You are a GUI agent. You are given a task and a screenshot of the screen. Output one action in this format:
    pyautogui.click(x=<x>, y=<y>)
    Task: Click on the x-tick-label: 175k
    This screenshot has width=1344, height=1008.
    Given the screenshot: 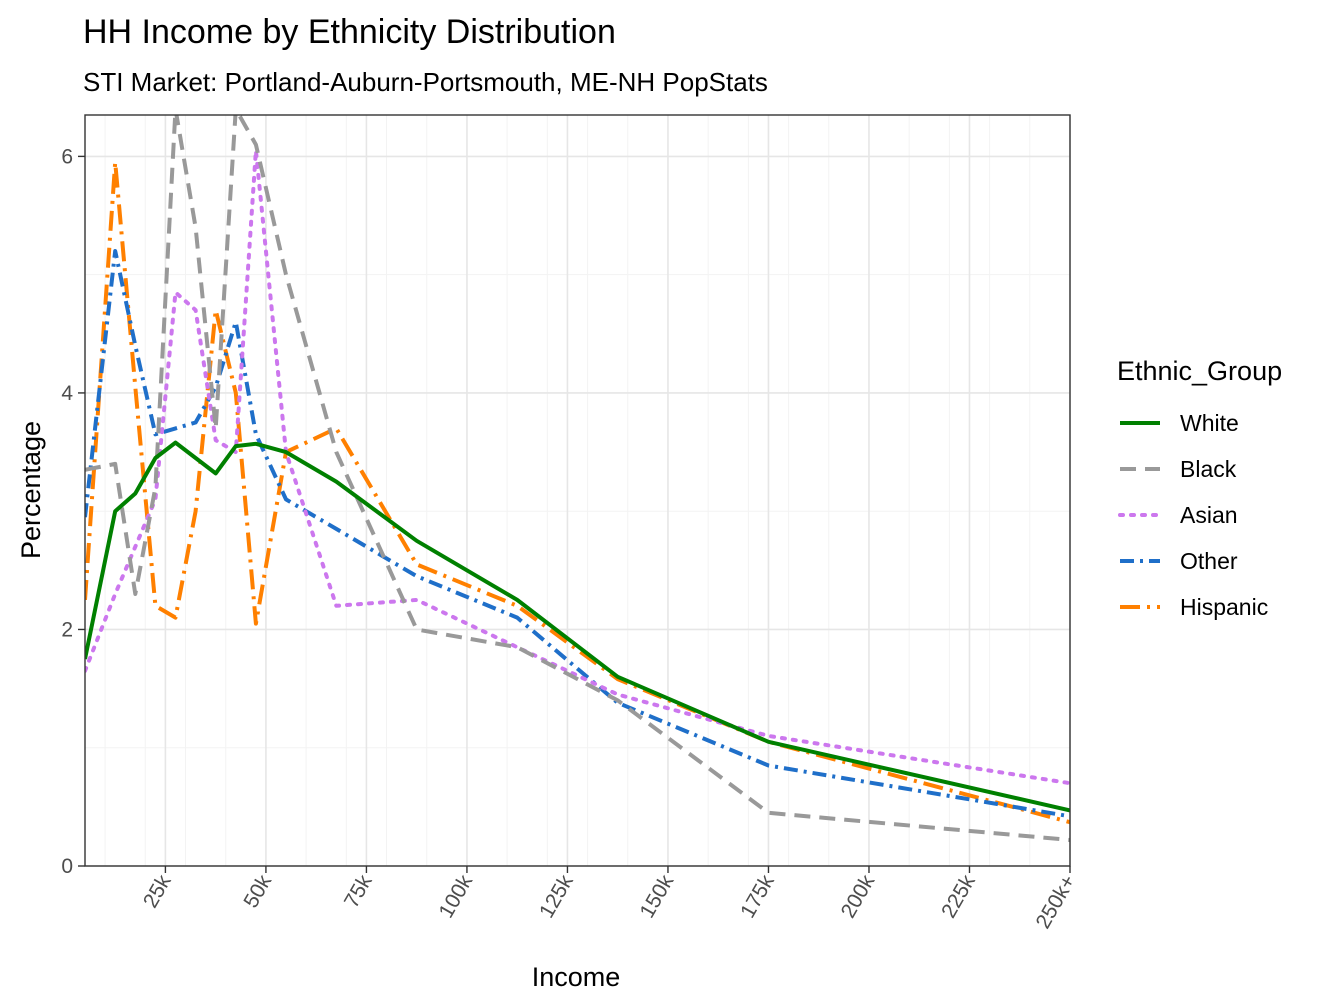 What is the action you would take?
    pyautogui.click(x=757, y=896)
    